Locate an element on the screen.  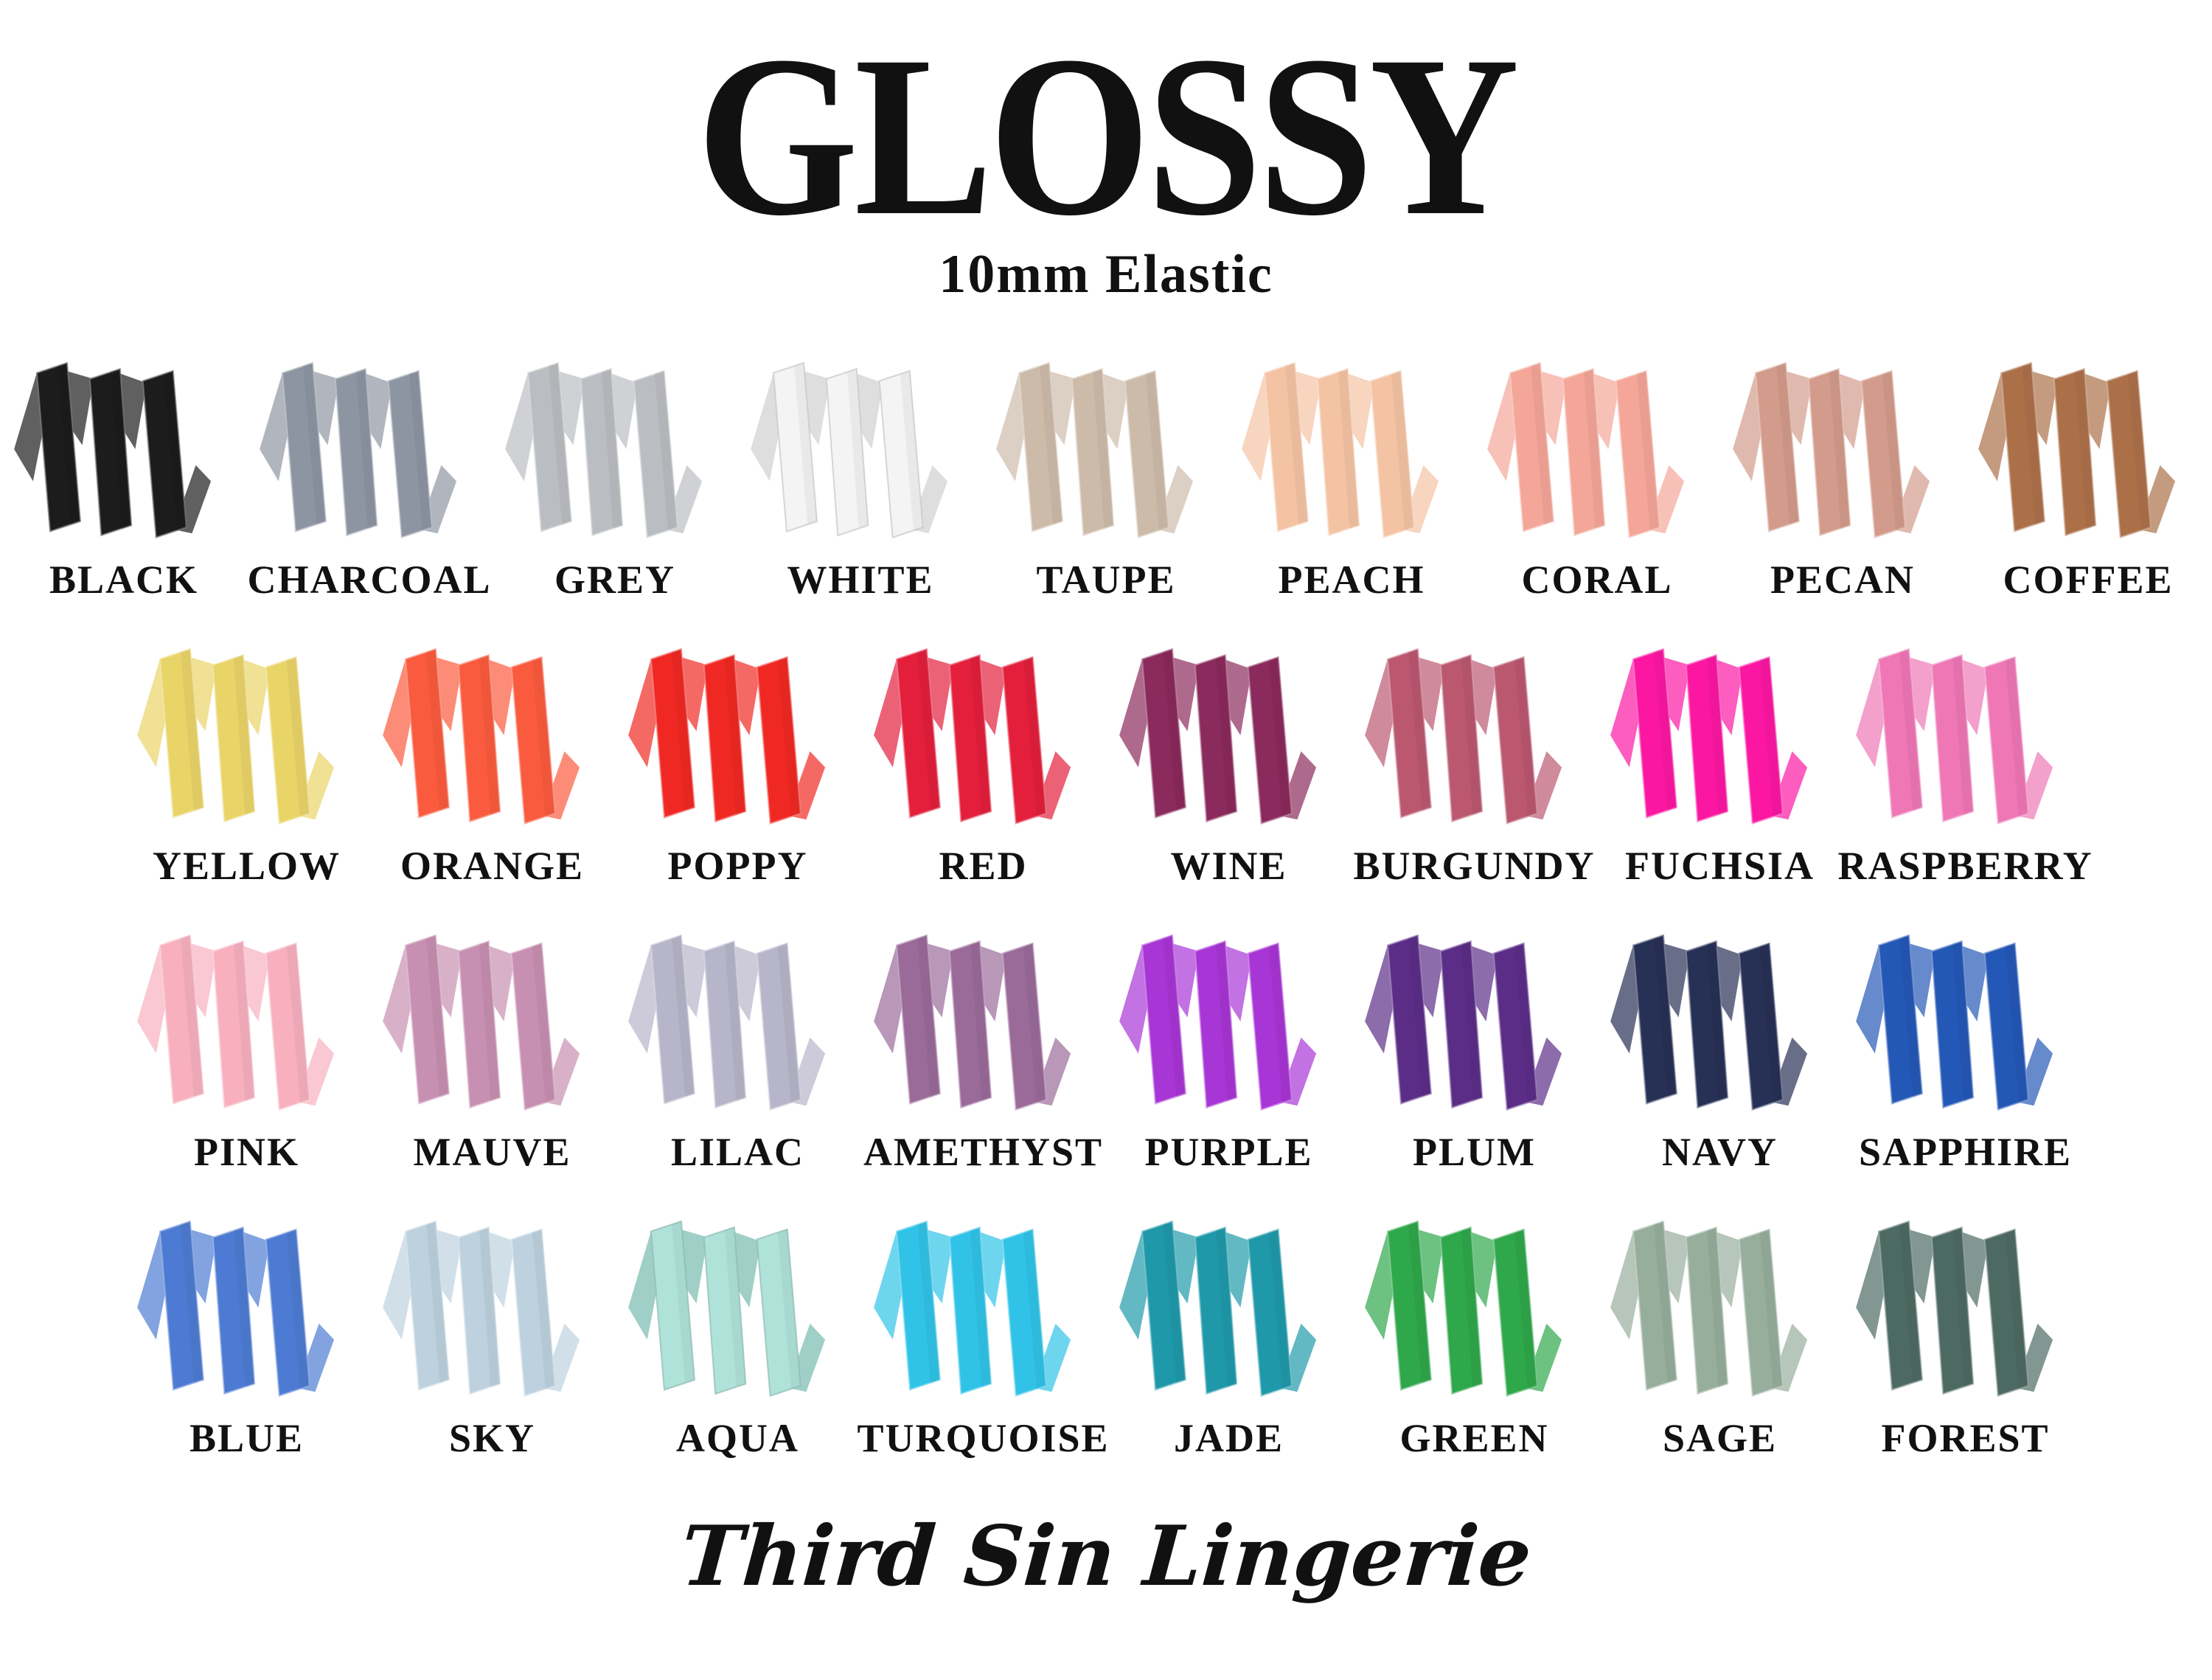
swatch-cell: AQUA is located at coordinates (737, 1334).